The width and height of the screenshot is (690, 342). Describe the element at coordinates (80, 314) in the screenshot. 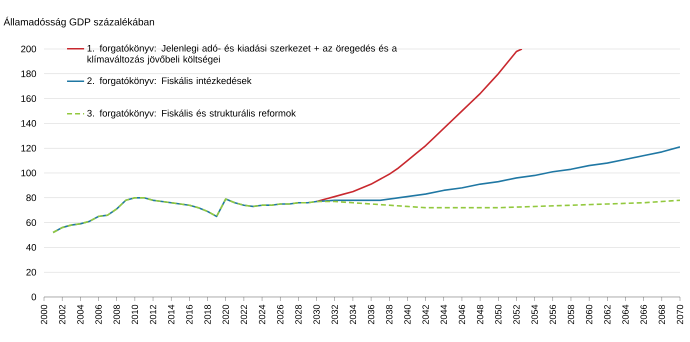

I see `x-tick-label: 2004` at that location.